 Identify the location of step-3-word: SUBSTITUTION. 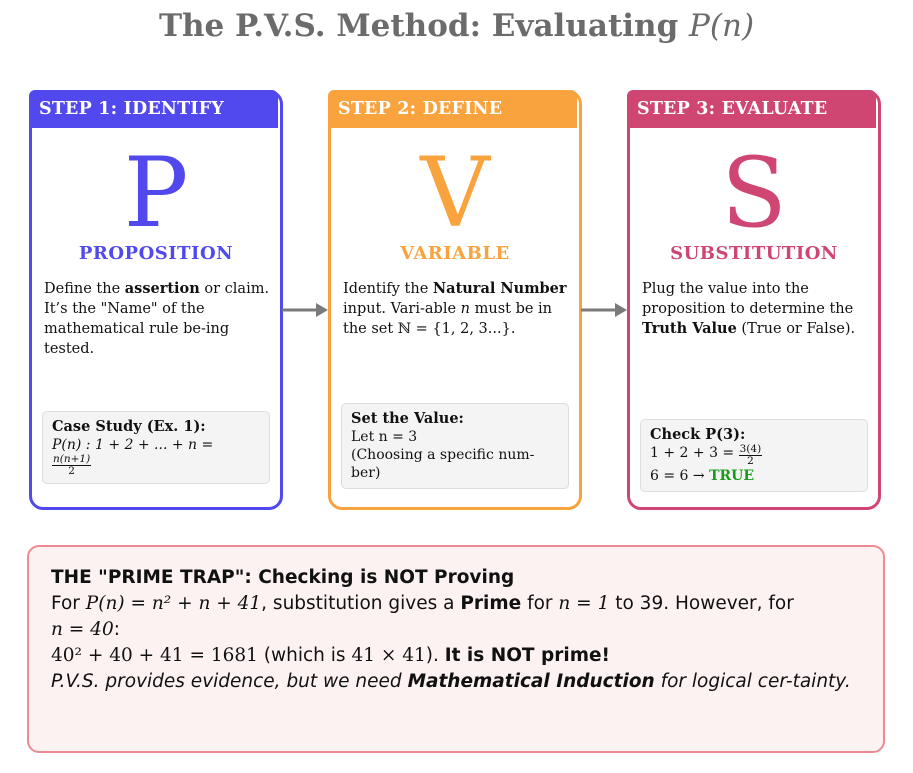
(754, 253).